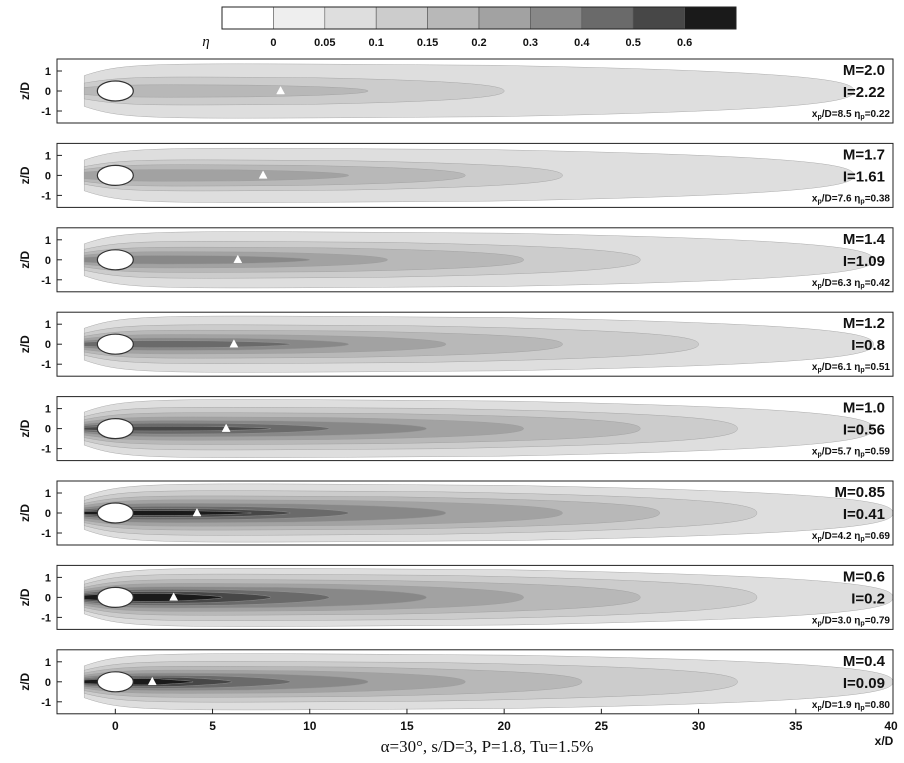 This screenshot has width=904, height=763. I want to click on colorbar-tick-label: 0.6, so click(684, 43).